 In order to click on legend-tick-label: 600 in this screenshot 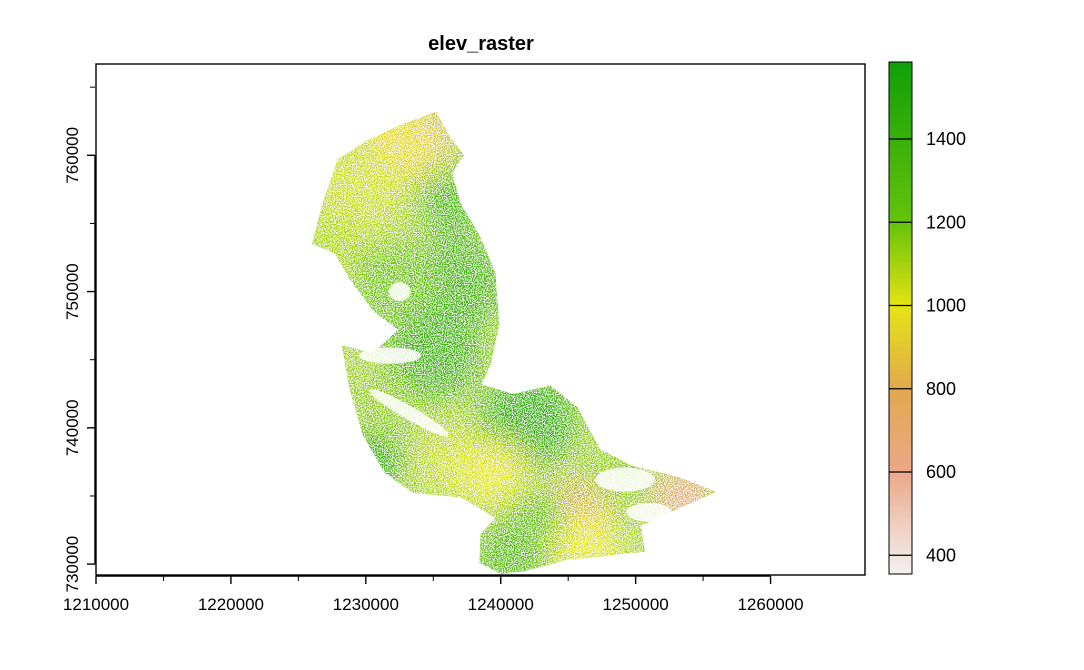, I will do `click(941, 472)`.